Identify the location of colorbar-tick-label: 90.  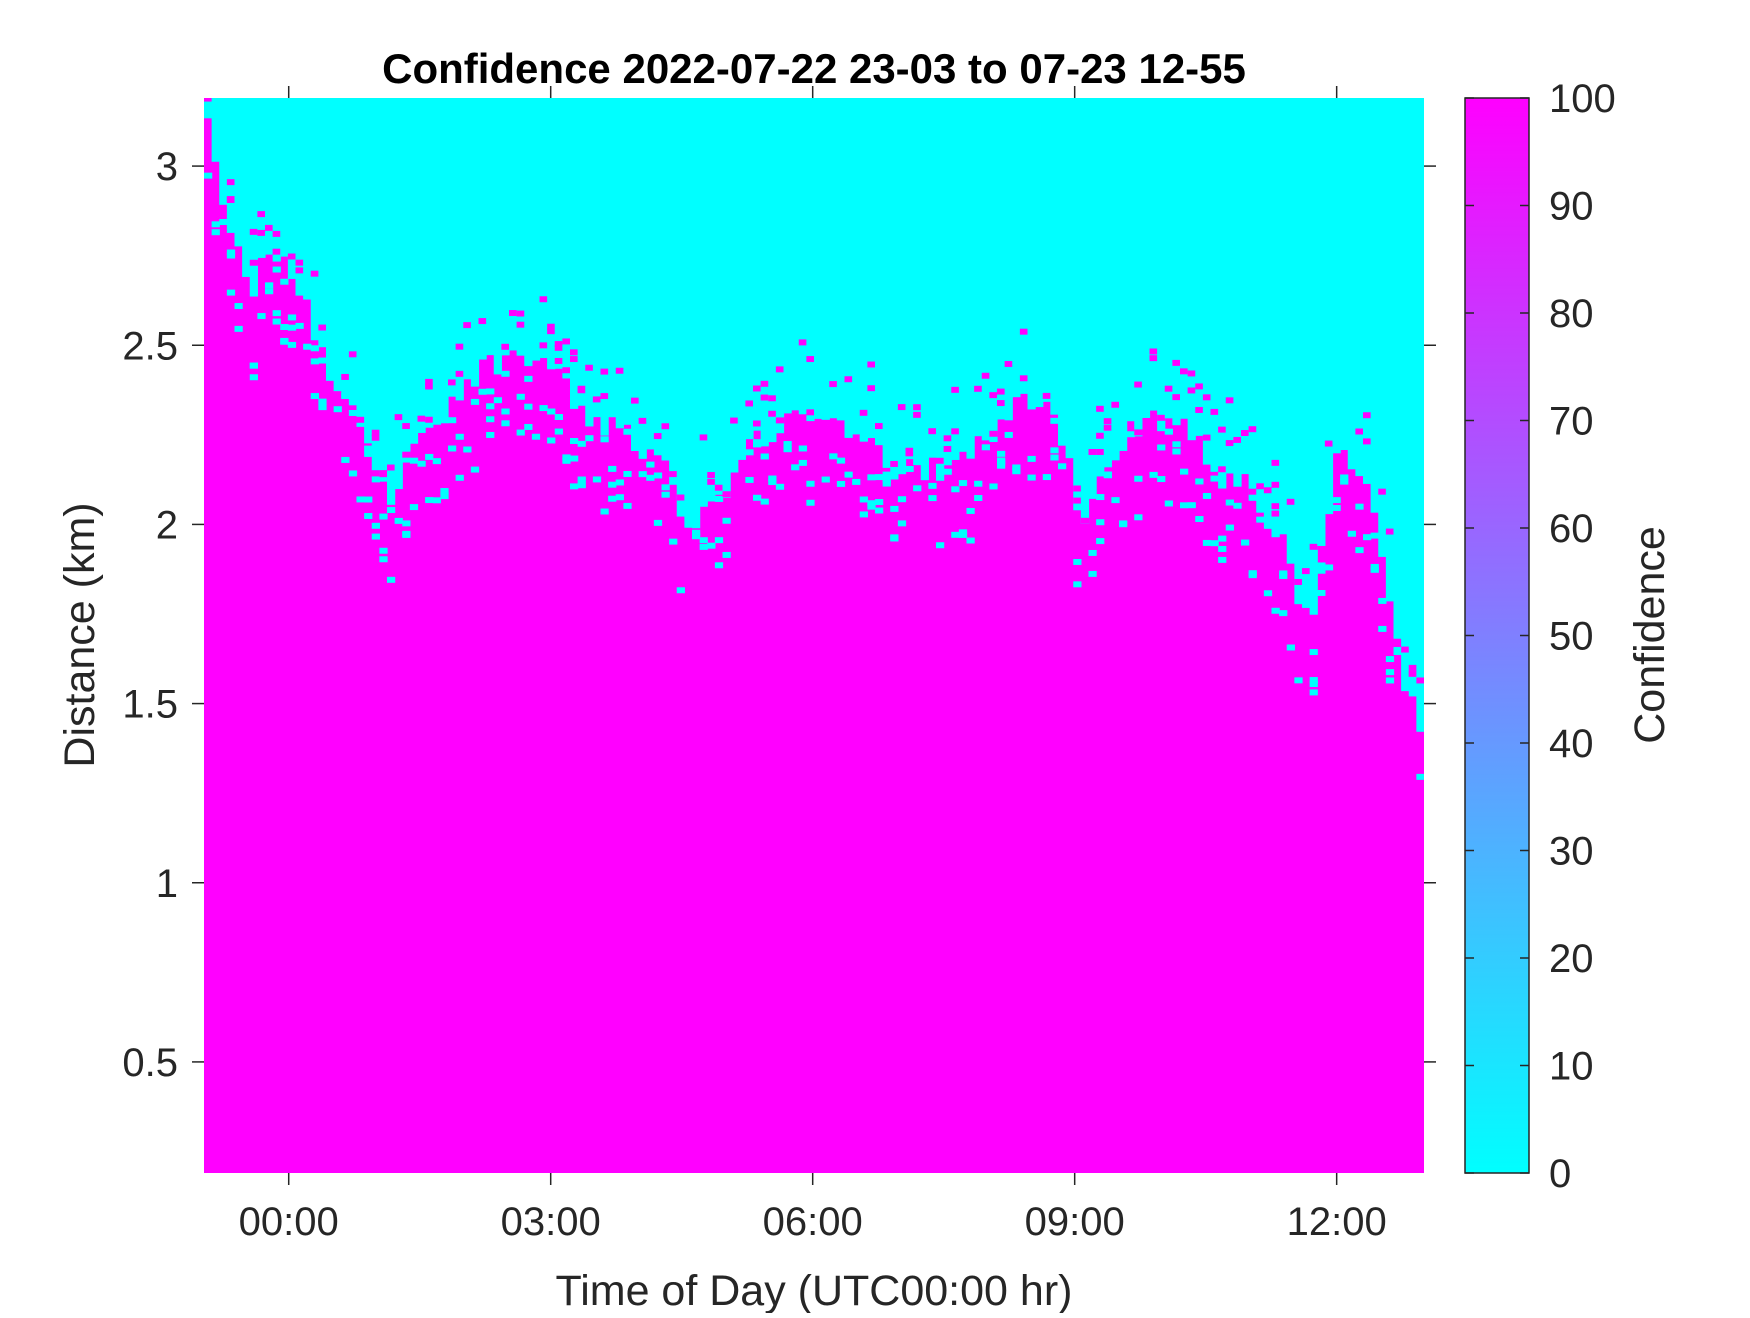
(1571, 207).